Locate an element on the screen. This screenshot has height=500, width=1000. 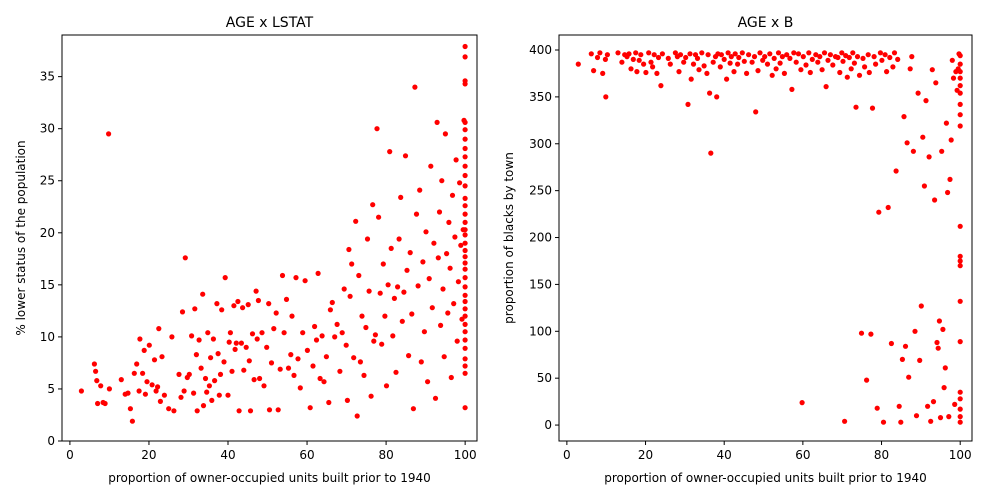
x-tick-label: 0 is located at coordinates (70, 455).